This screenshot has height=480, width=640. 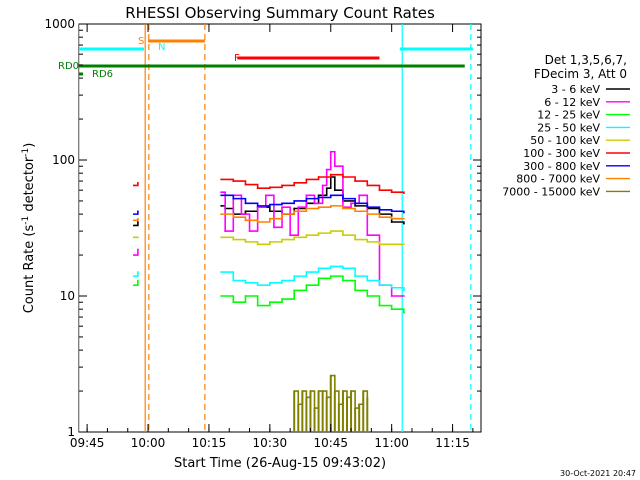 What do you see at coordinates (67, 296) in the screenshot?
I see `y-tick-label: 10` at bounding box center [67, 296].